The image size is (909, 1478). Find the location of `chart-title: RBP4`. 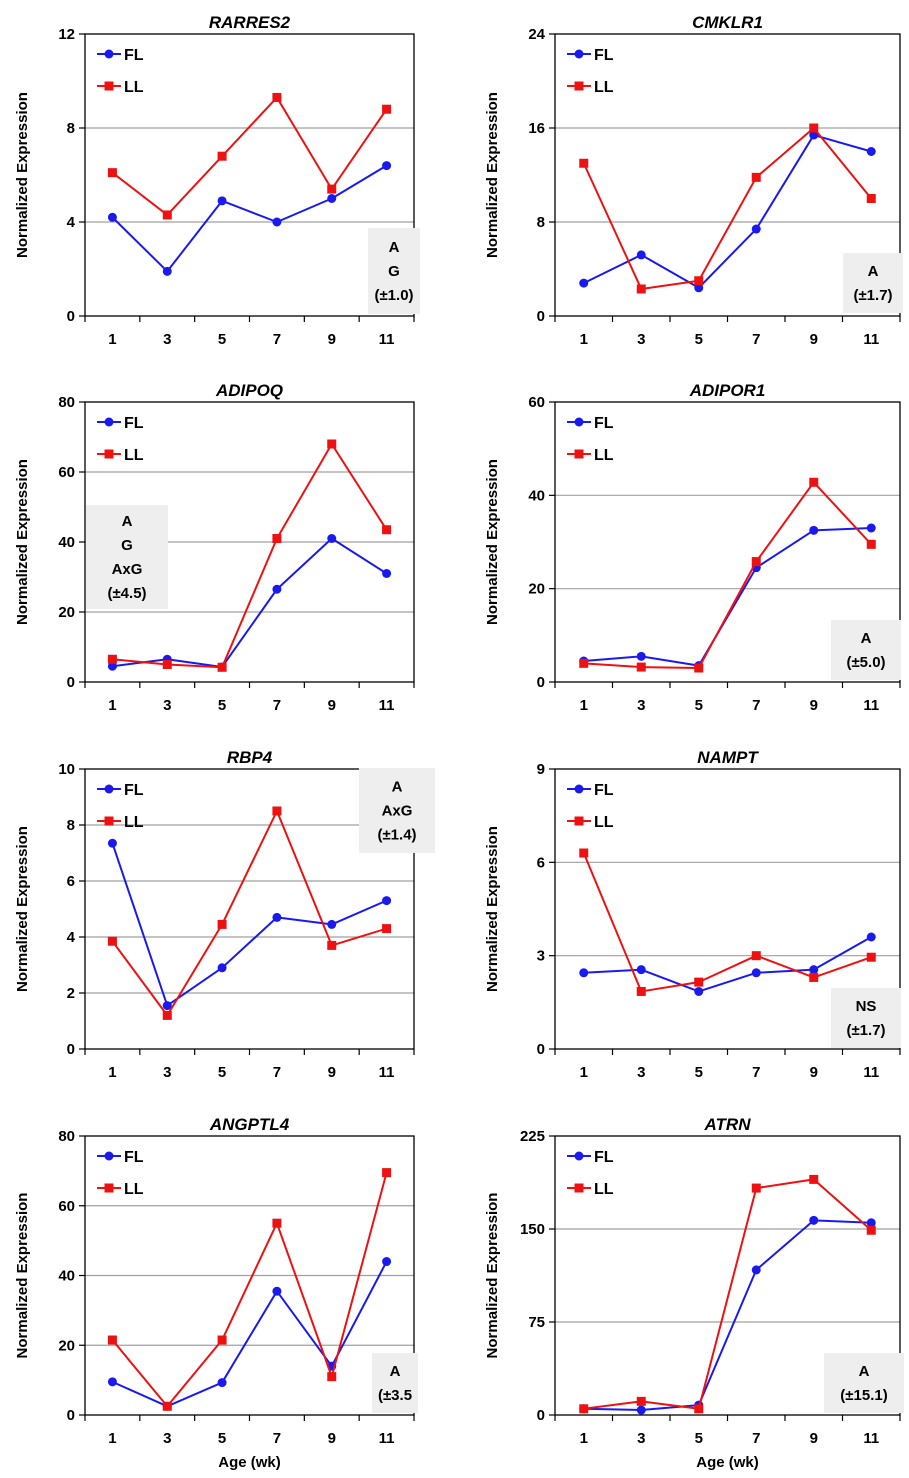

chart-title: RBP4 is located at coordinates (250, 757).